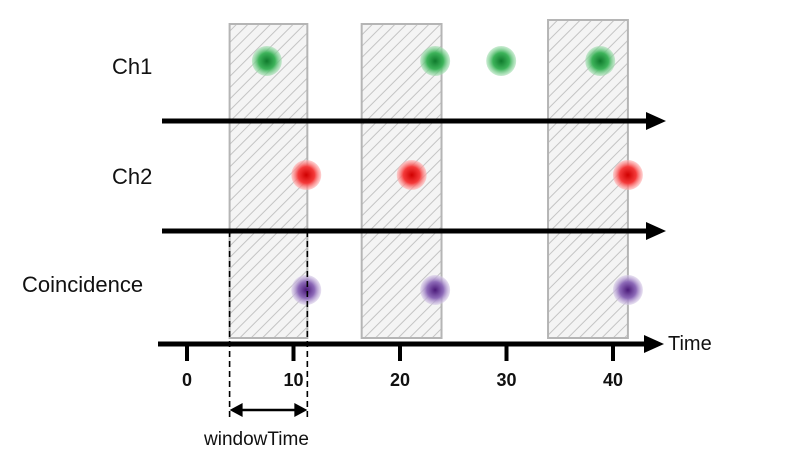 This screenshot has height=469, width=800. I want to click on ch1-arrow, so click(414, 121).